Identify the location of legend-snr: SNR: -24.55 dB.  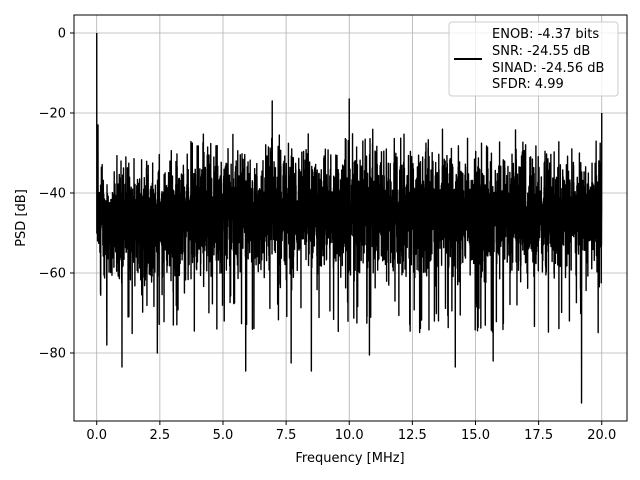
(541, 51).